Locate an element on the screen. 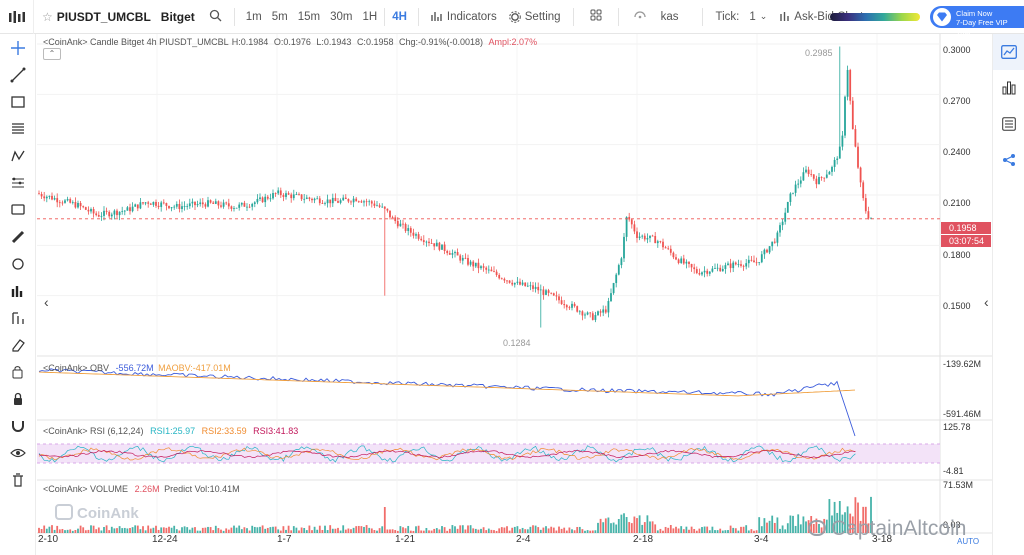  list-icon is located at coordinates (1008, 124).